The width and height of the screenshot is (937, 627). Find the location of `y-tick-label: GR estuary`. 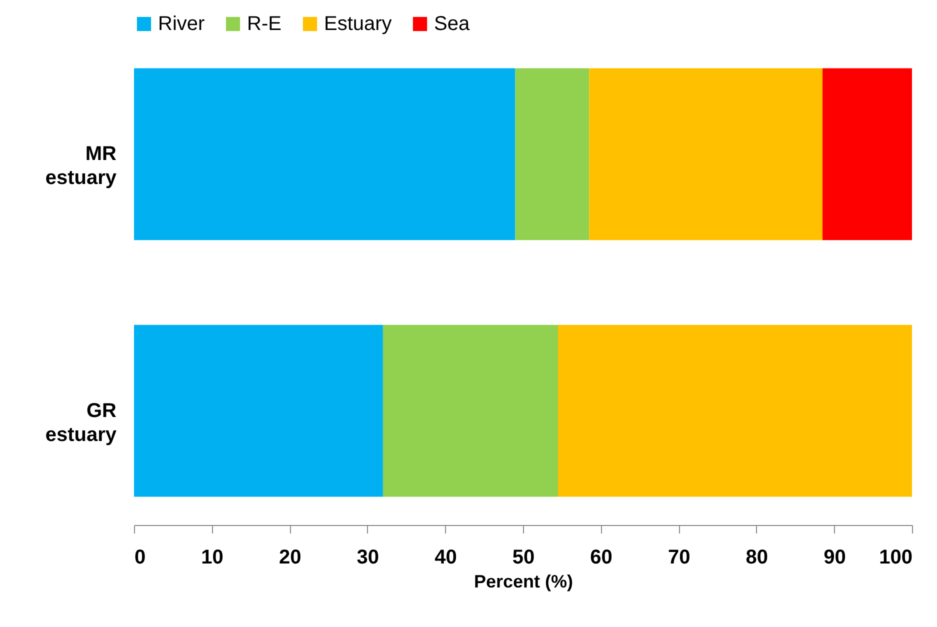

y-tick-label: GR estuary is located at coordinates (81, 423).